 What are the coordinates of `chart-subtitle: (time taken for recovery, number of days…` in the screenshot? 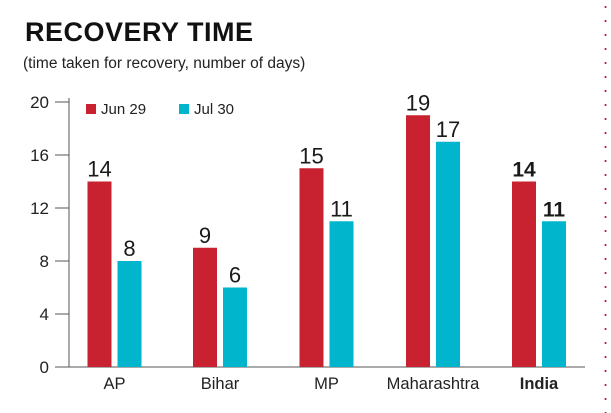 It's located at (164, 63).